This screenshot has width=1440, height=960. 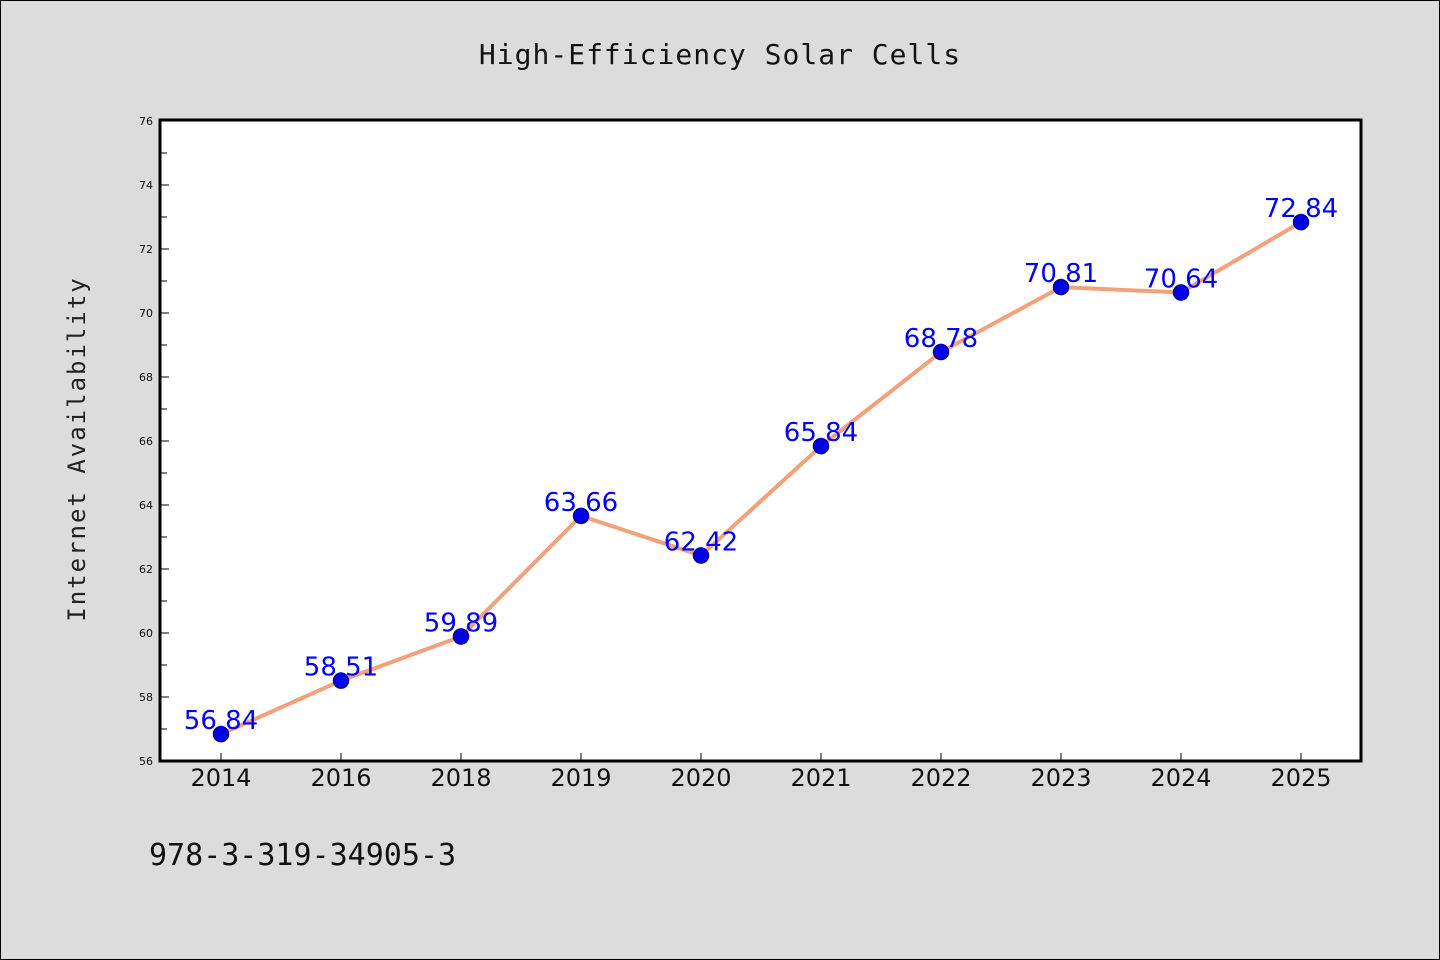 What do you see at coordinates (1060, 778) in the screenshot?
I see `x-tick-label: 2023` at bounding box center [1060, 778].